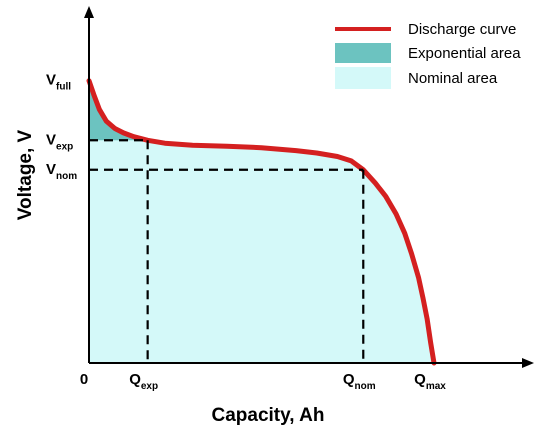 The width and height of the screenshot is (549, 430). Describe the element at coordinates (51, 139) in the screenshot. I see `y-tick-vexp-main: V` at that location.